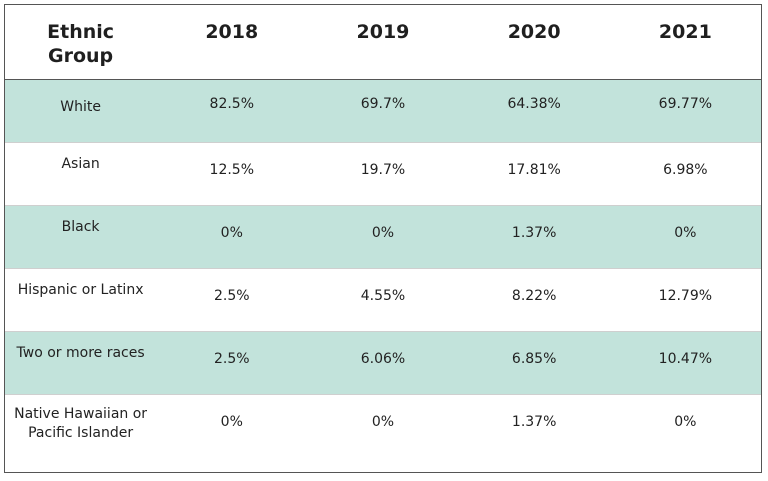 The height and width of the screenshot is (481, 768). What do you see at coordinates (534, 173) in the screenshot?
I see `cell-value: 17.81%` at bounding box center [534, 173].